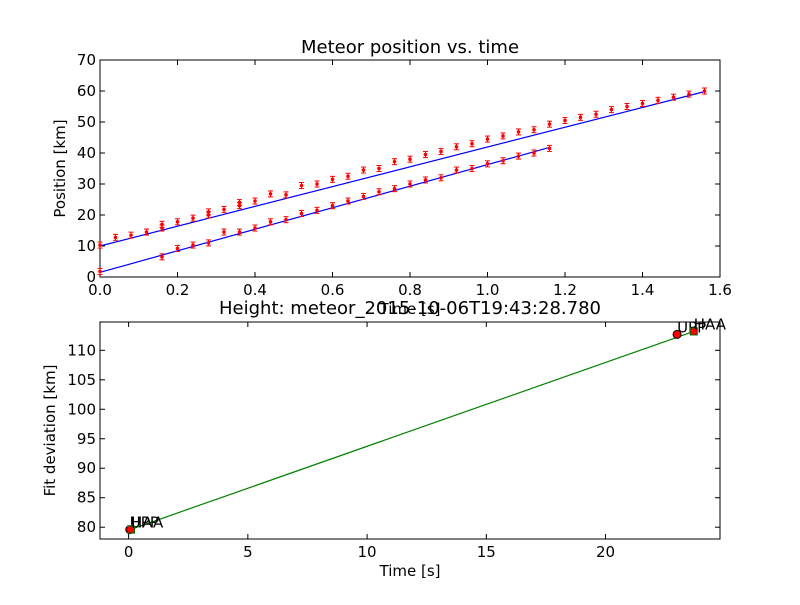 The image size is (800, 605). Describe the element at coordinates (81, 350) in the screenshot. I see `height-chart-ytick-label: 110` at that location.